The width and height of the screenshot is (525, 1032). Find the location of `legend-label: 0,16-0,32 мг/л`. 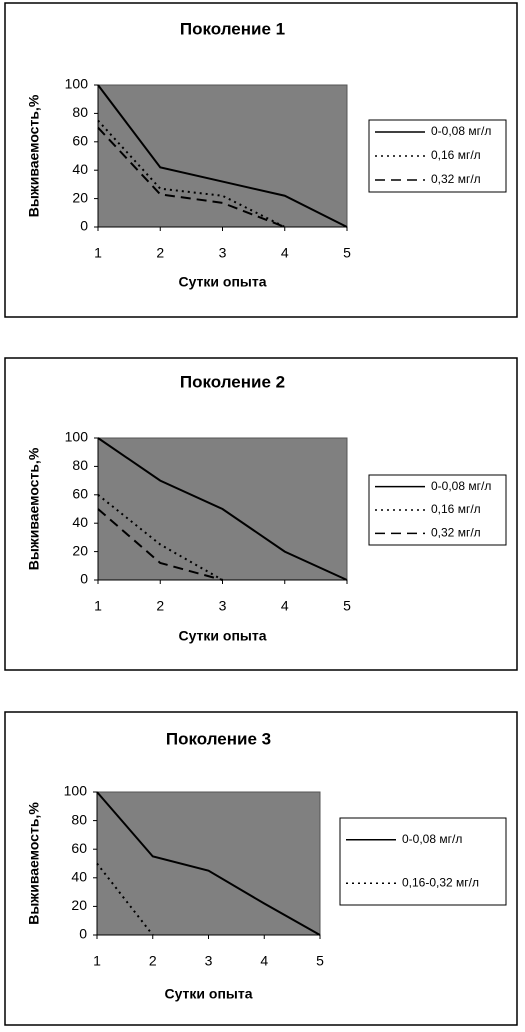

legend-label: 0,16-0,32 мг/л is located at coordinates (440, 882).